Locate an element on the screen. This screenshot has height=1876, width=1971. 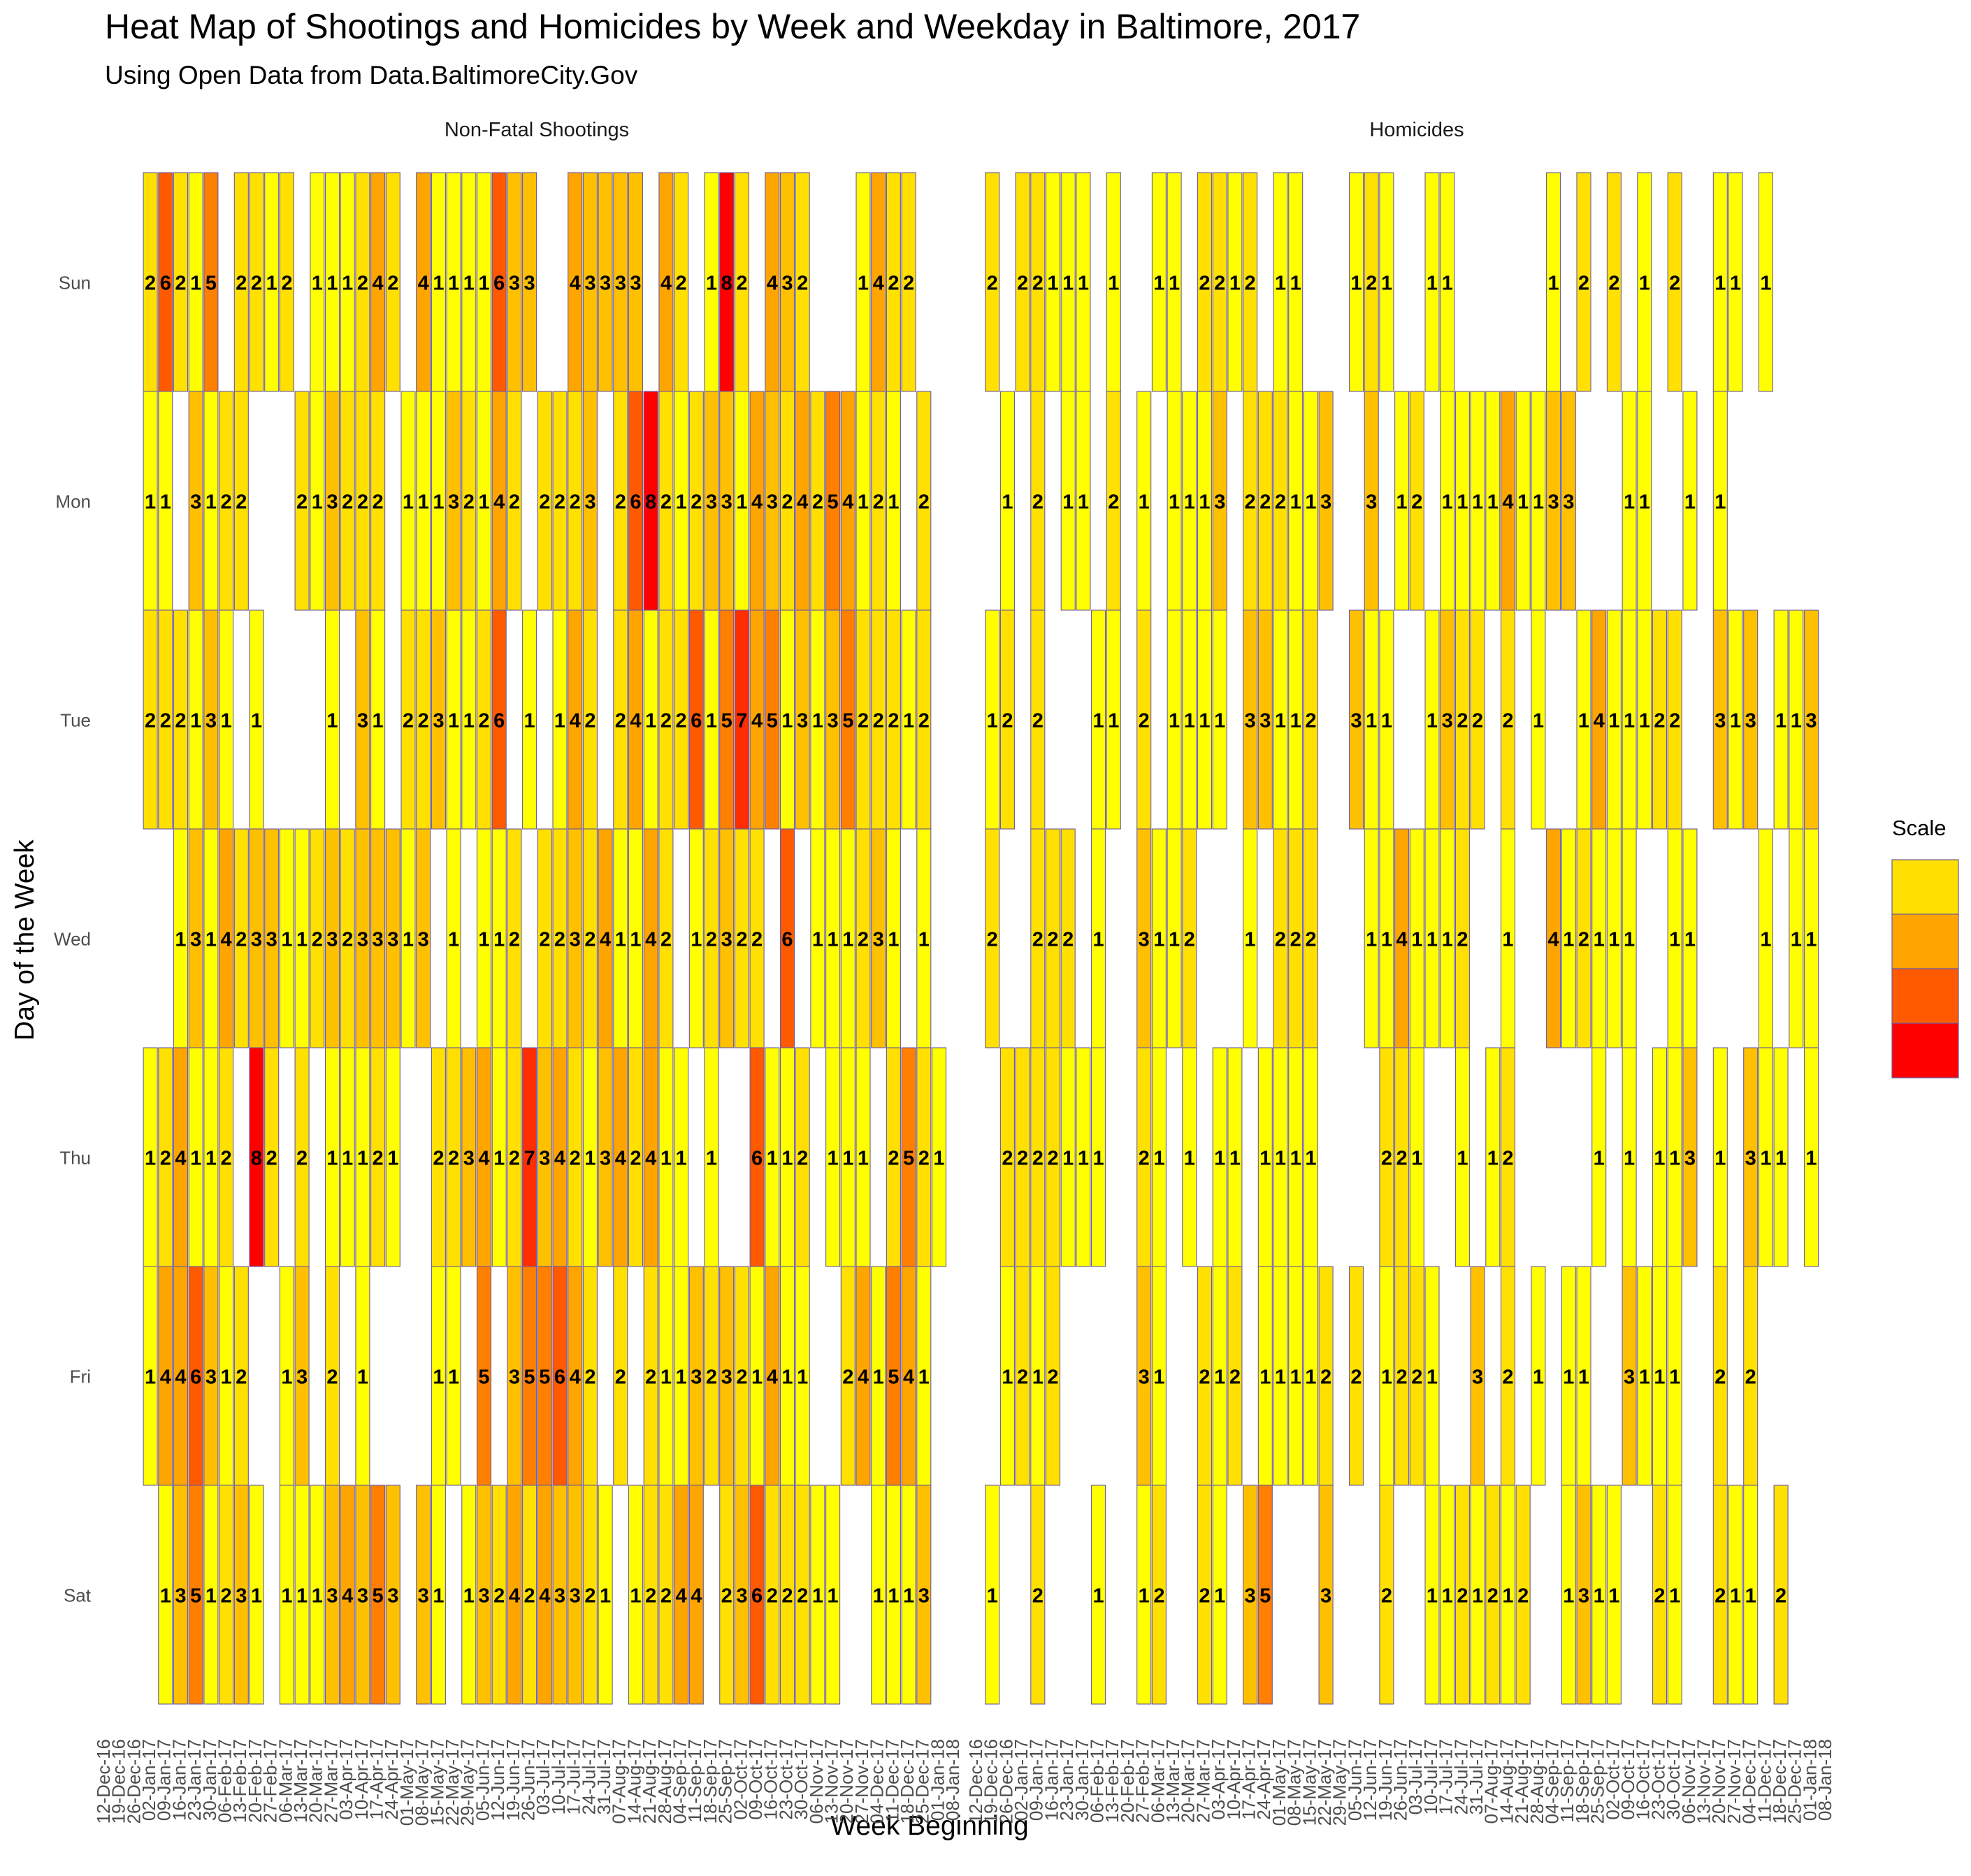
y-tick-label: Mon is located at coordinates (73, 501).